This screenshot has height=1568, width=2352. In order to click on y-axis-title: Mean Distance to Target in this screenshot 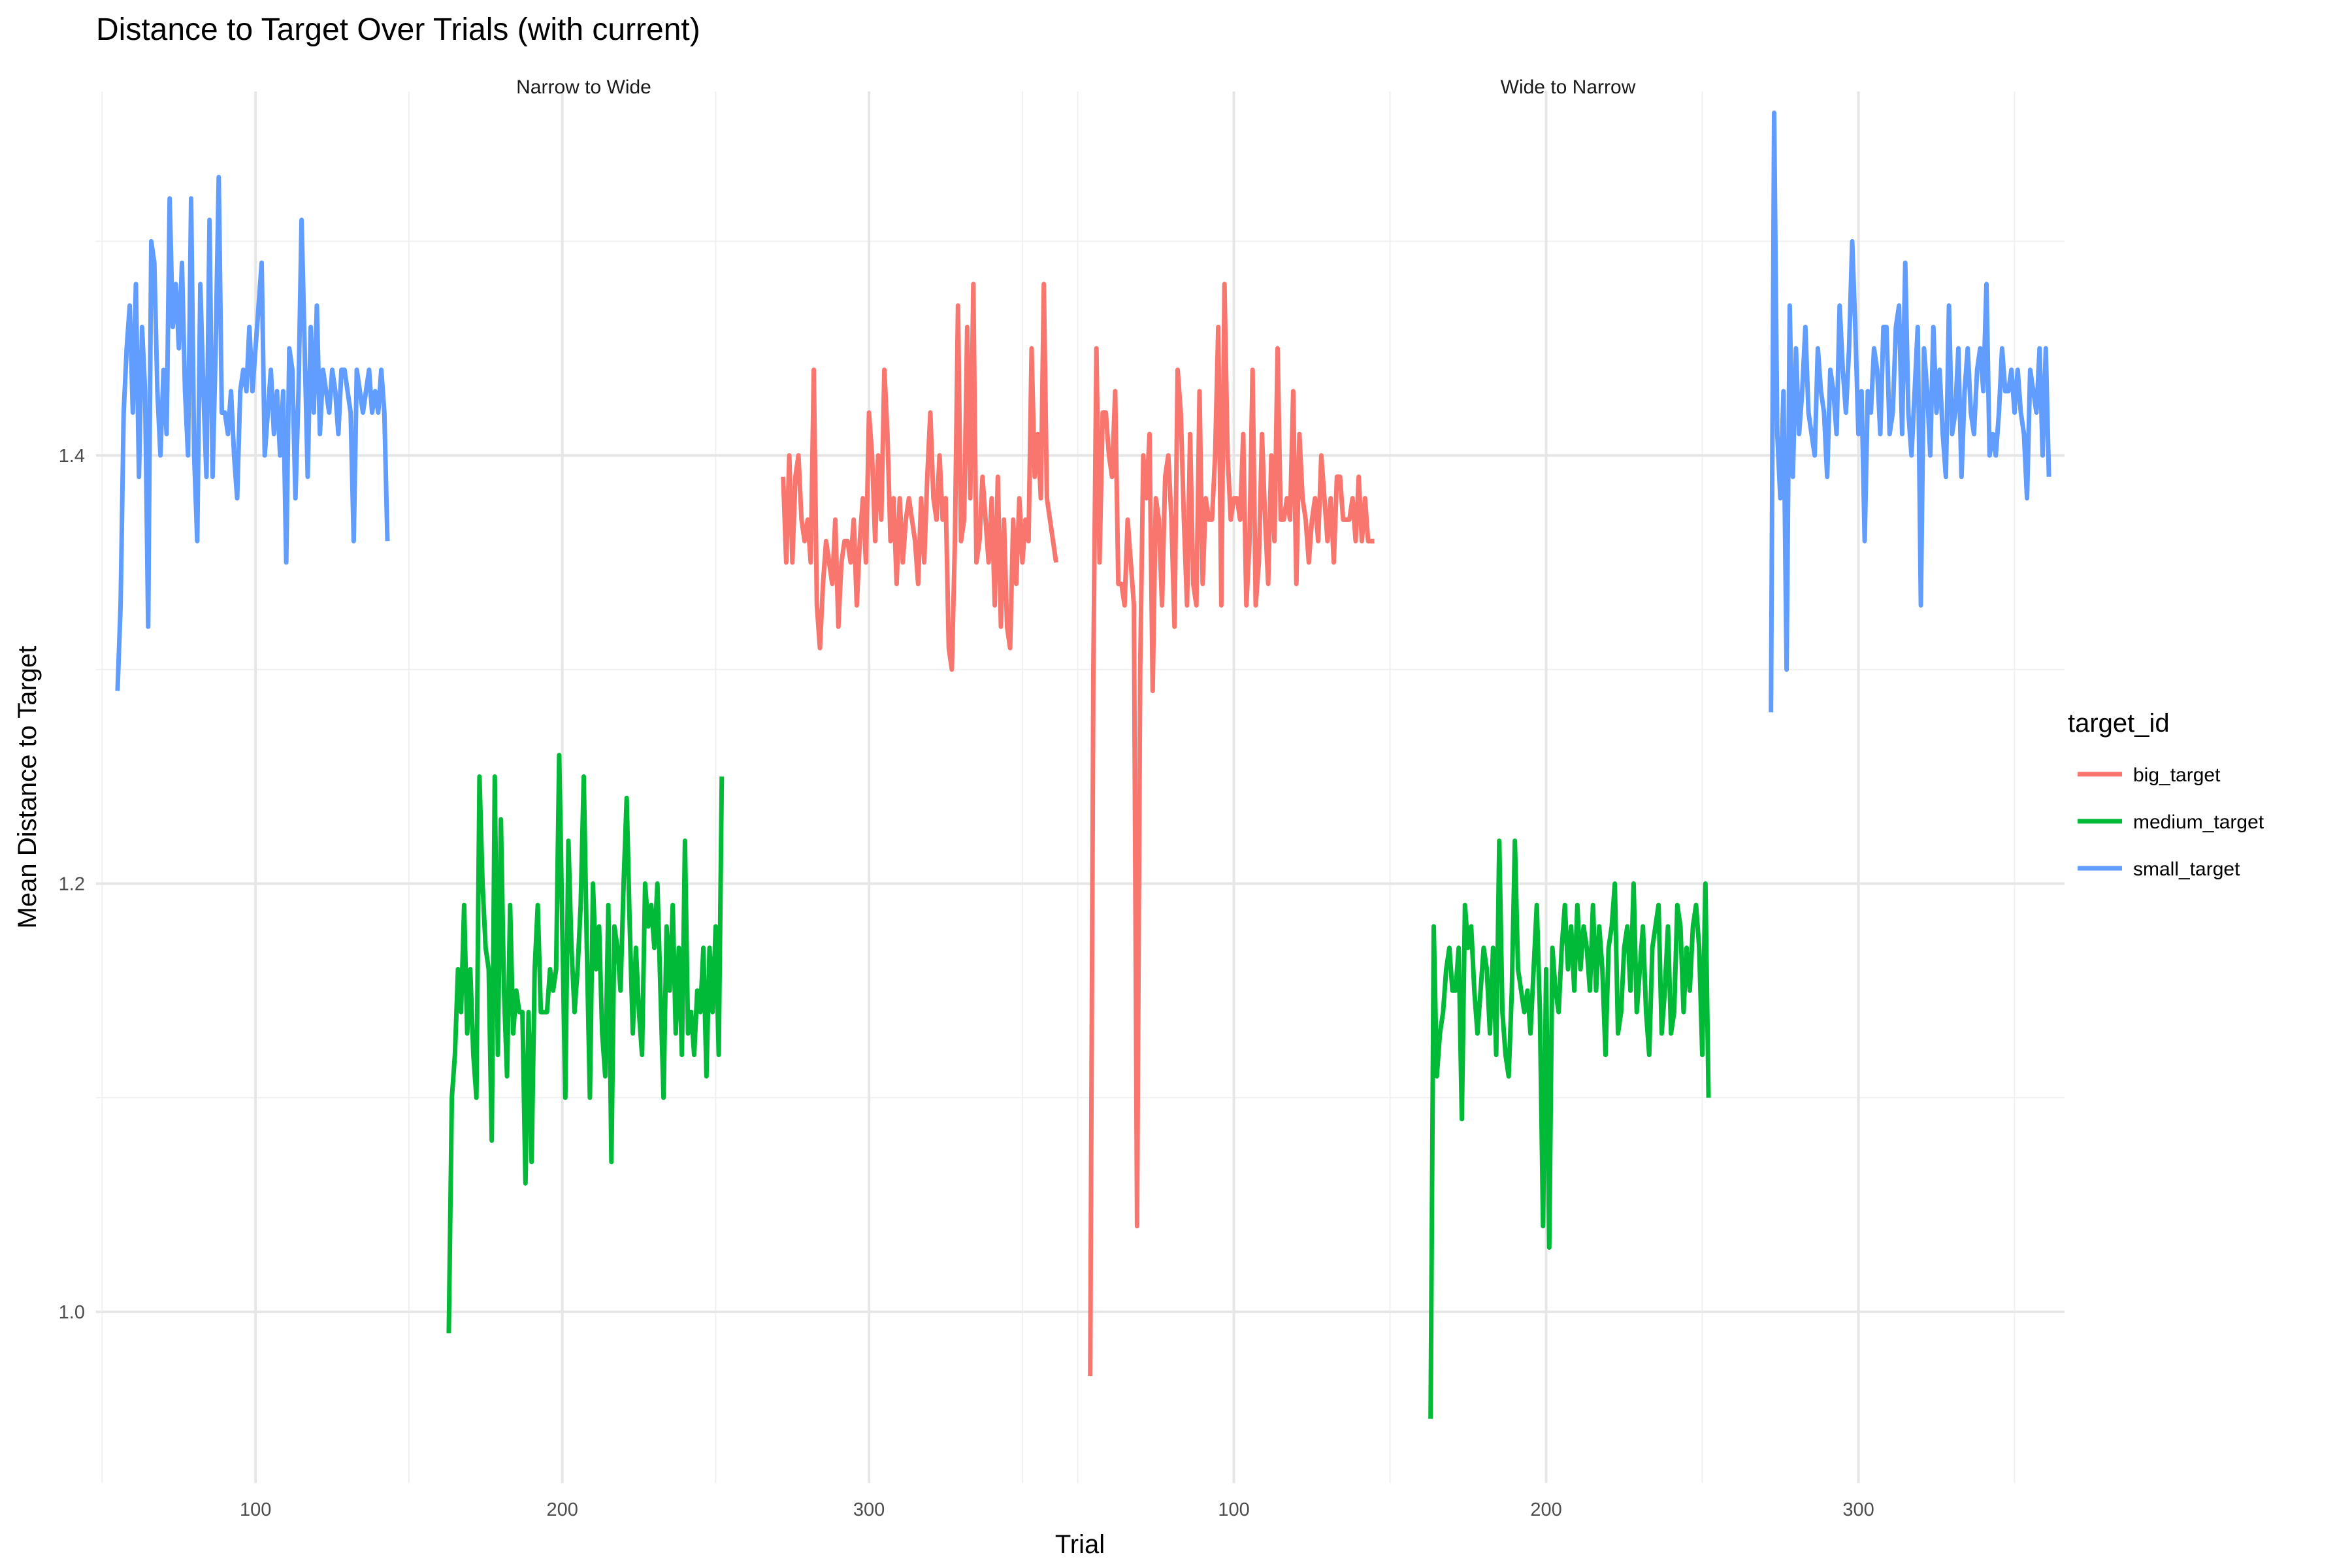, I will do `click(27, 787)`.